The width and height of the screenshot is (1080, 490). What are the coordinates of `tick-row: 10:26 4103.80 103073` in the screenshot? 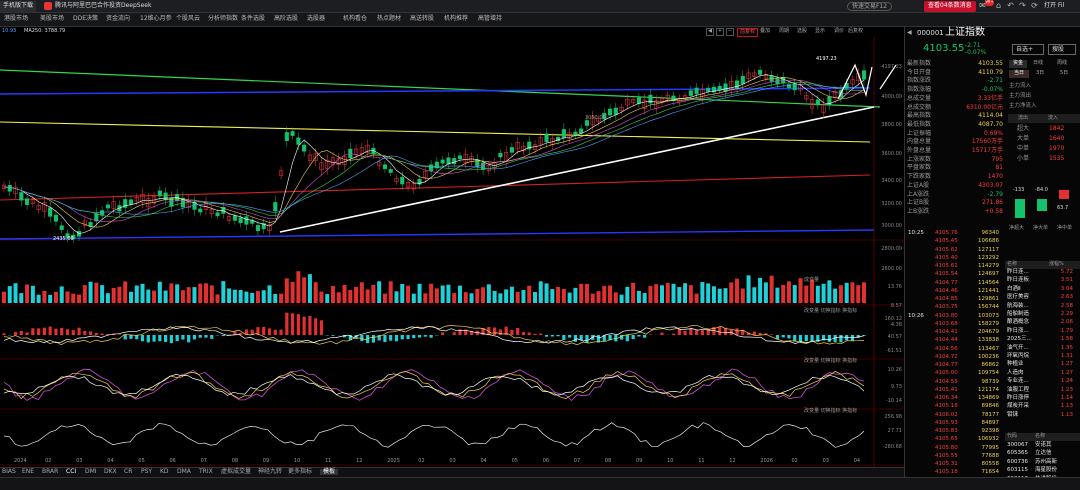 It's located at (953, 317).